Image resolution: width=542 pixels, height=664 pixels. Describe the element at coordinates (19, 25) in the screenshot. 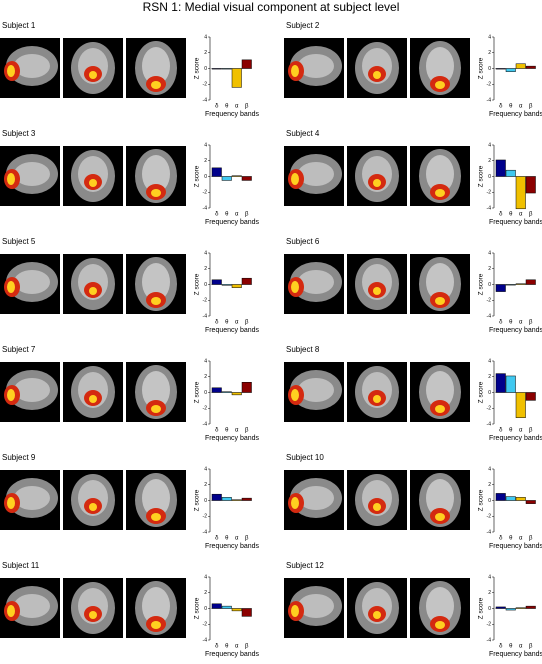

I see `subject-label: Subject 1` at that location.